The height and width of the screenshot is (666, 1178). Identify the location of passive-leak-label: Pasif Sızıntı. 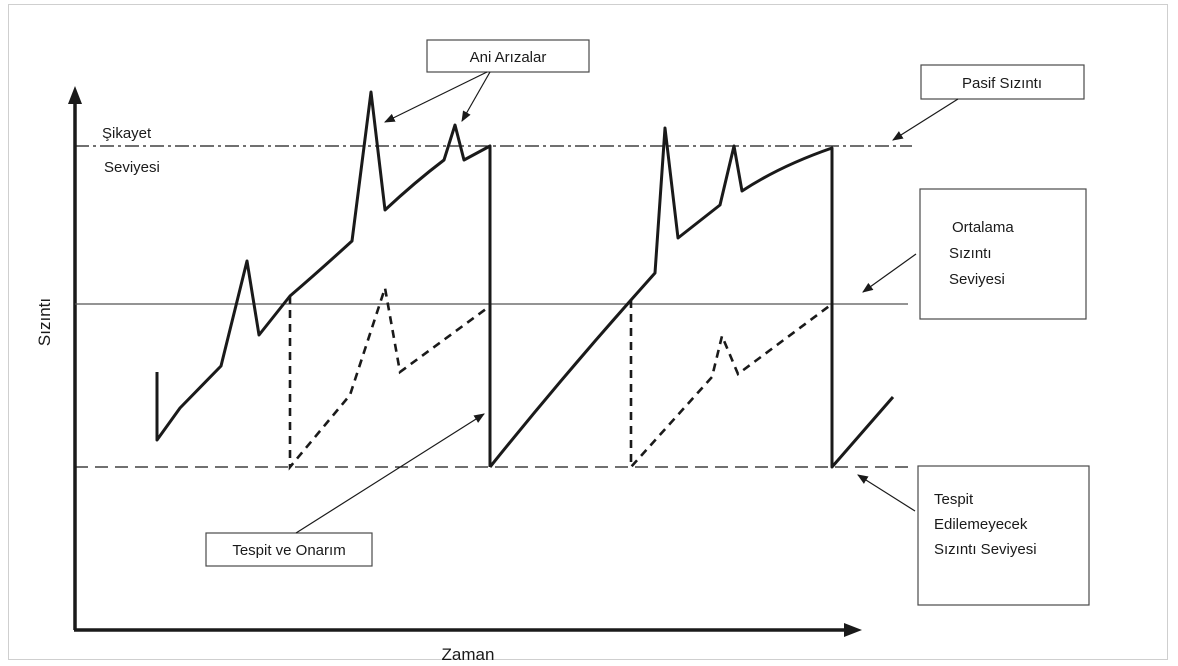
(1002, 83).